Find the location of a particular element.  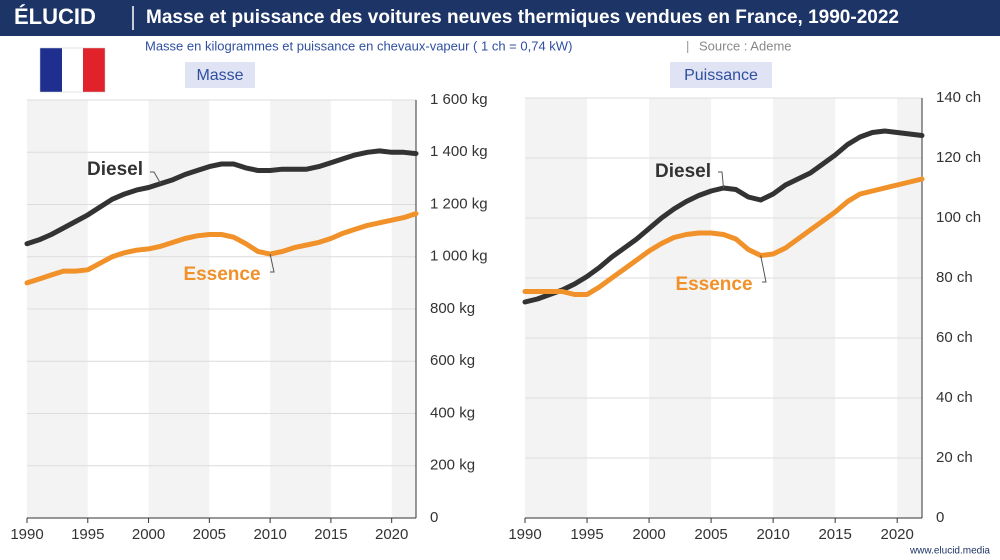

footer: www.elucid.media is located at coordinates (949, 551).